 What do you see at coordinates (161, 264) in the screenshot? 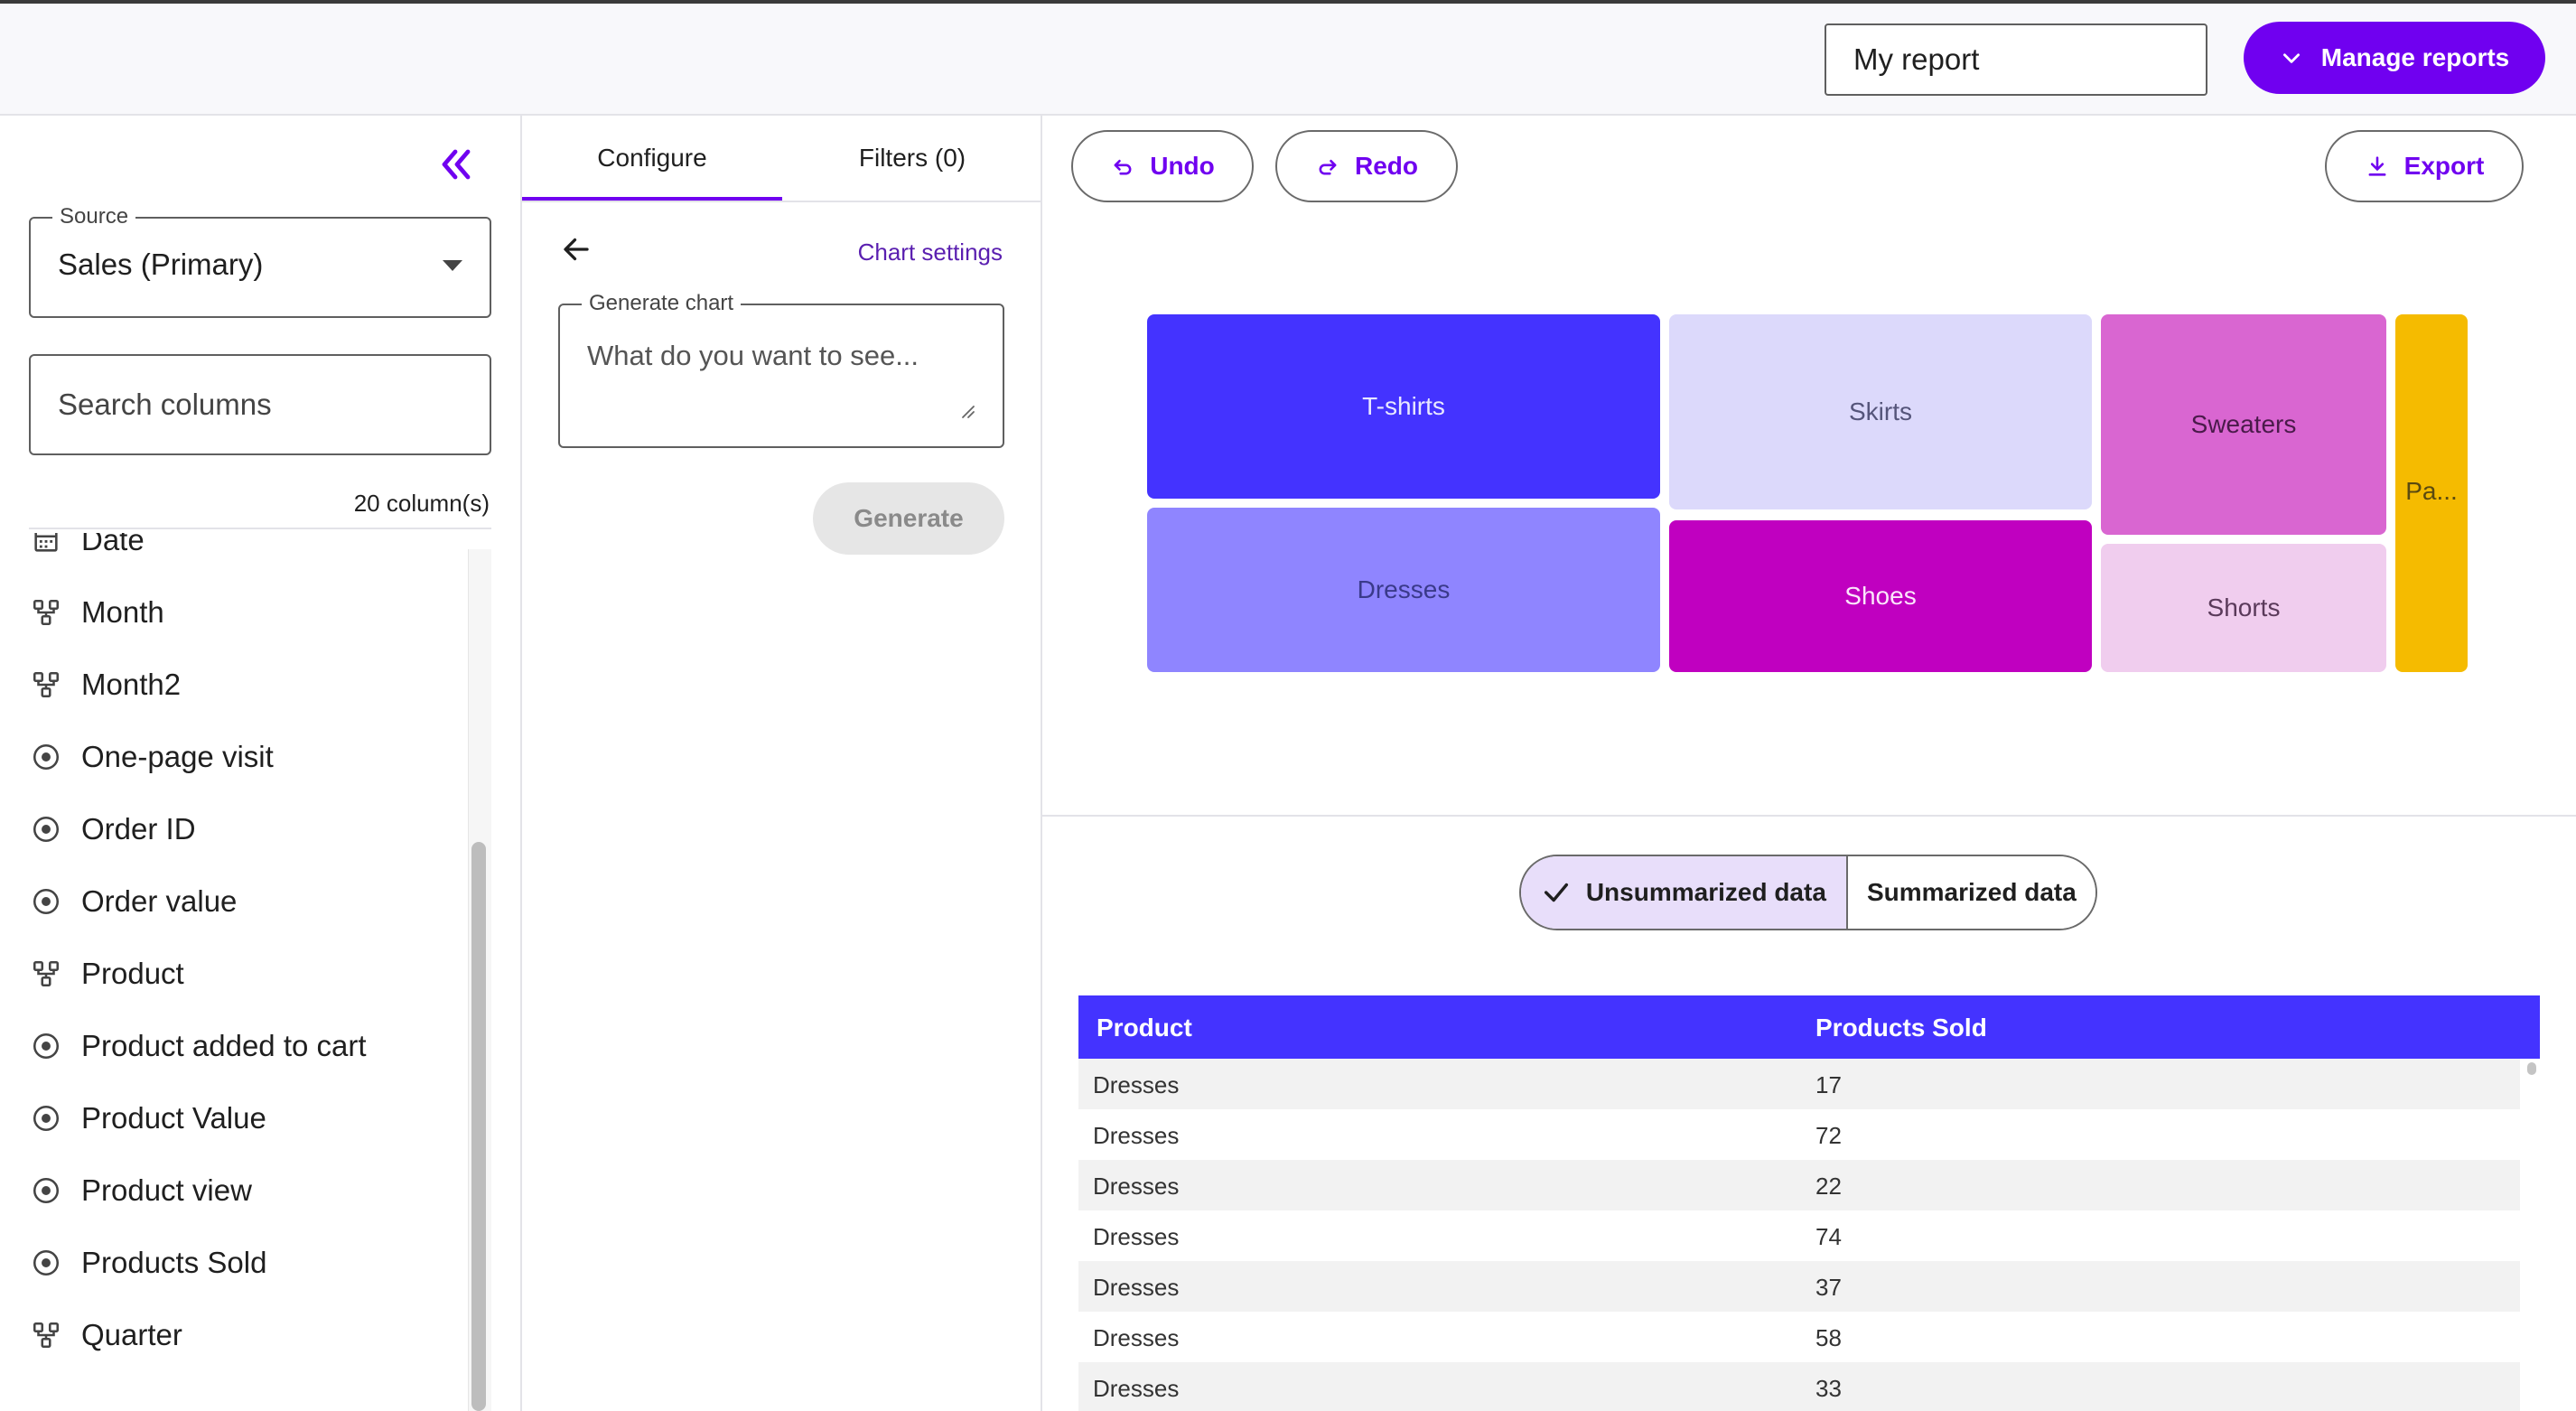
I see `source-value: Sales (Primary)` at bounding box center [161, 264].